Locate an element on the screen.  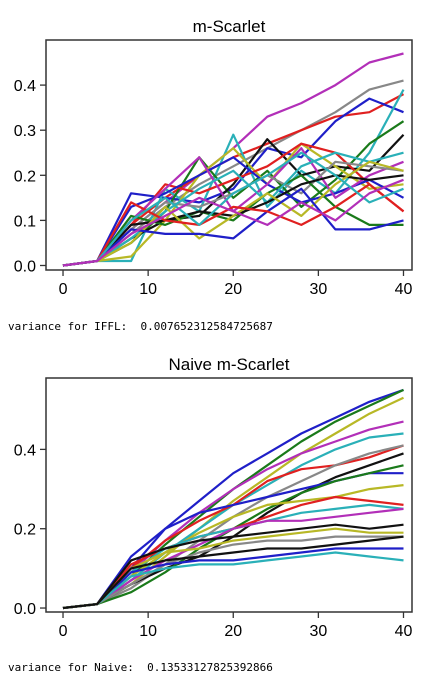
variance-ifflr-output: variance for IFFL: 0.007652312584725687 is located at coordinates (140, 326).